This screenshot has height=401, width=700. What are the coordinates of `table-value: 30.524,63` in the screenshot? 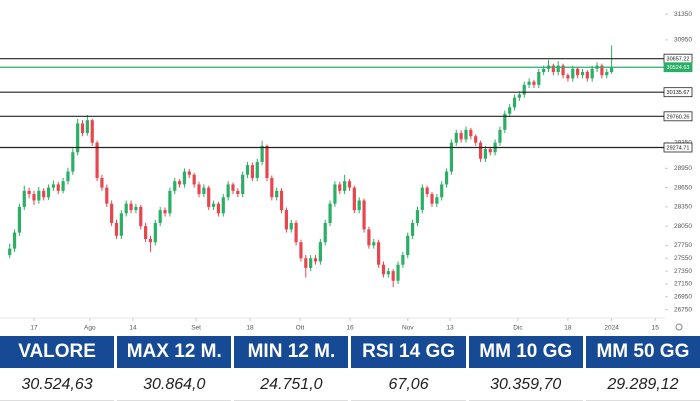 It's located at (57, 385).